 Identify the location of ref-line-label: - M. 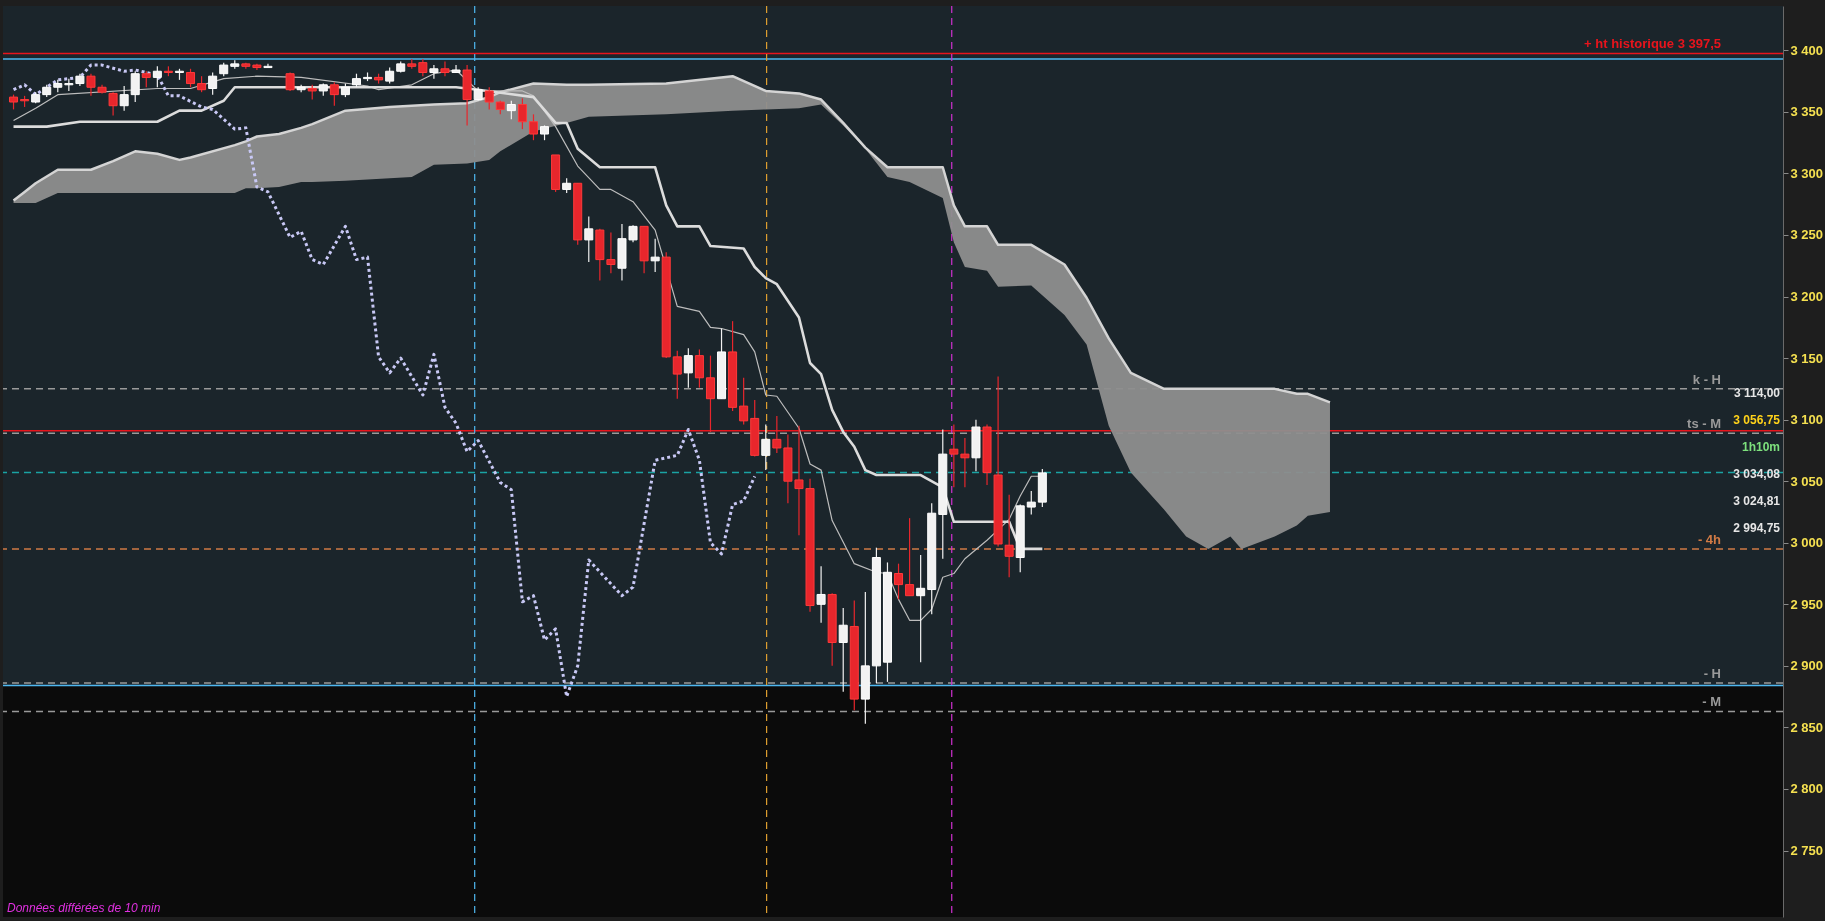
(1711, 702).